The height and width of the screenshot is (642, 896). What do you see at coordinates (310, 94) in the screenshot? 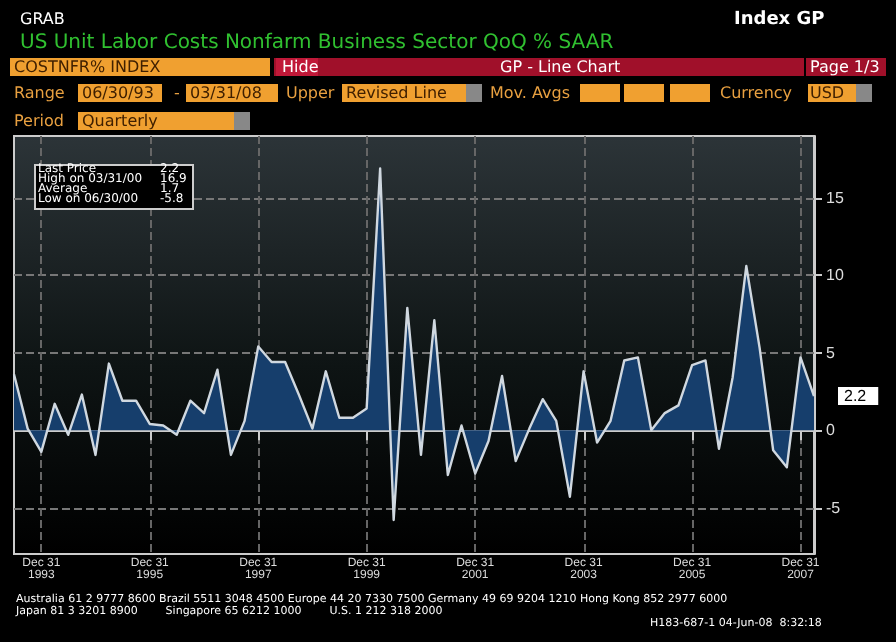
I see `text: Upper` at bounding box center [310, 94].